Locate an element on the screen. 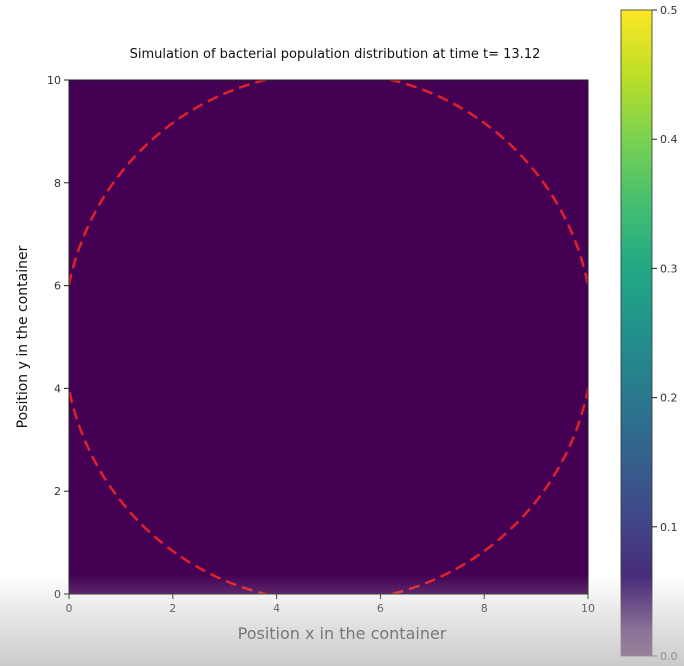 This screenshot has width=684, height=666. colorbar-tick-label: 0.1 is located at coordinates (669, 527).